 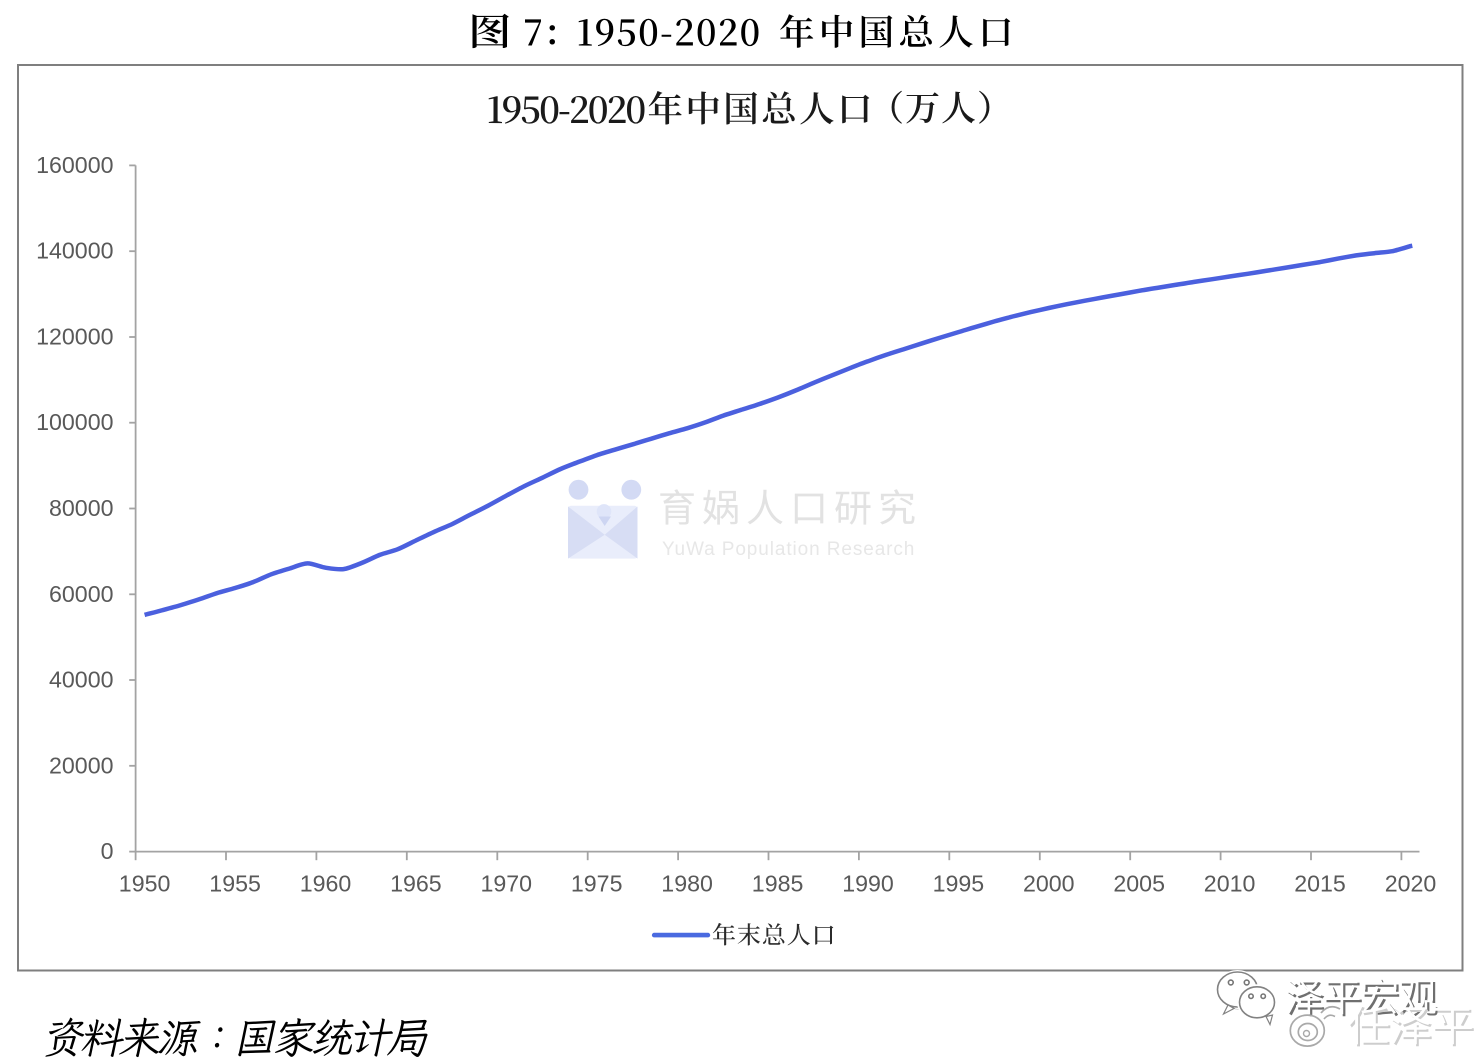 What do you see at coordinates (1411, 884) in the screenshot?
I see `svg-text: 2020` at bounding box center [1411, 884].